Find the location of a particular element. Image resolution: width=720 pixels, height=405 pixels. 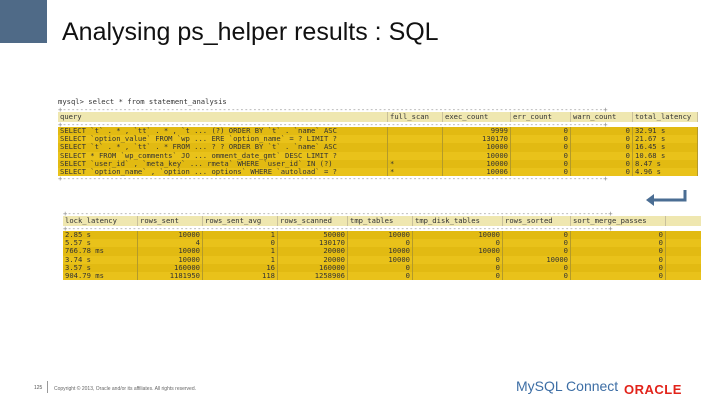

footer-divider is located at coordinates (47, 387).